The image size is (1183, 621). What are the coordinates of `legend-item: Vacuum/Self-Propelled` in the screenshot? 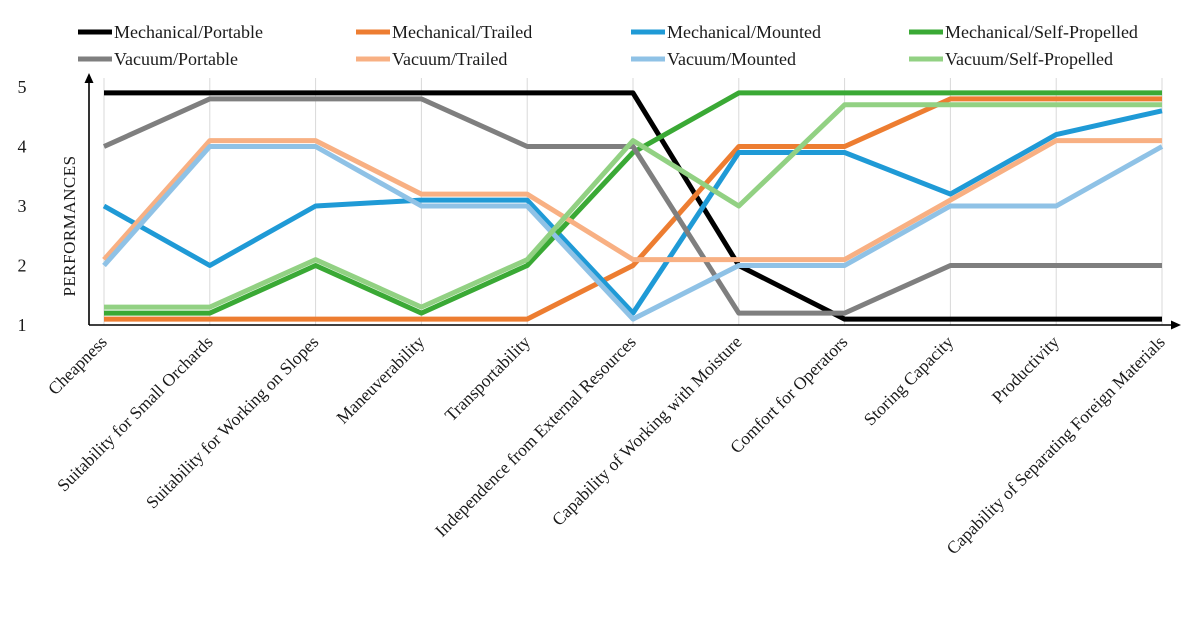 It's located at (1011, 59).